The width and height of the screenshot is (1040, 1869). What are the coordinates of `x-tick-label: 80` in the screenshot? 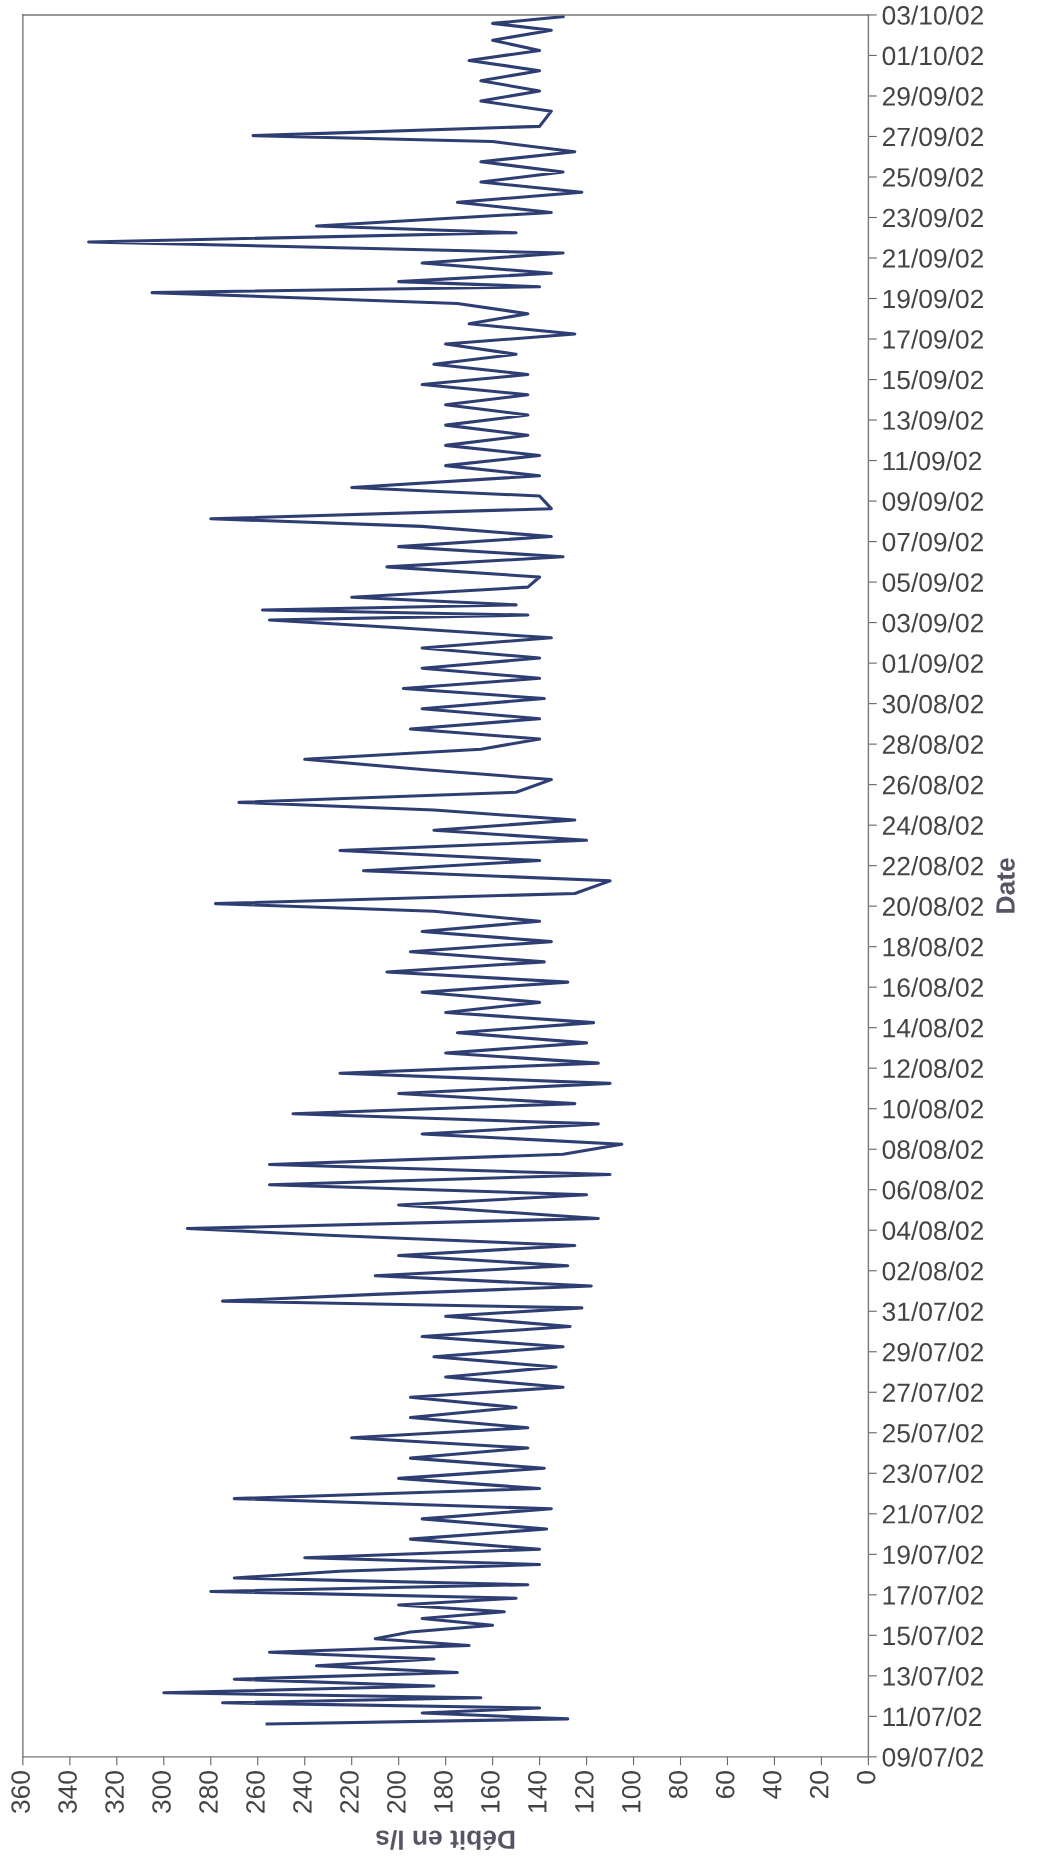 It's located at (678, 1785).